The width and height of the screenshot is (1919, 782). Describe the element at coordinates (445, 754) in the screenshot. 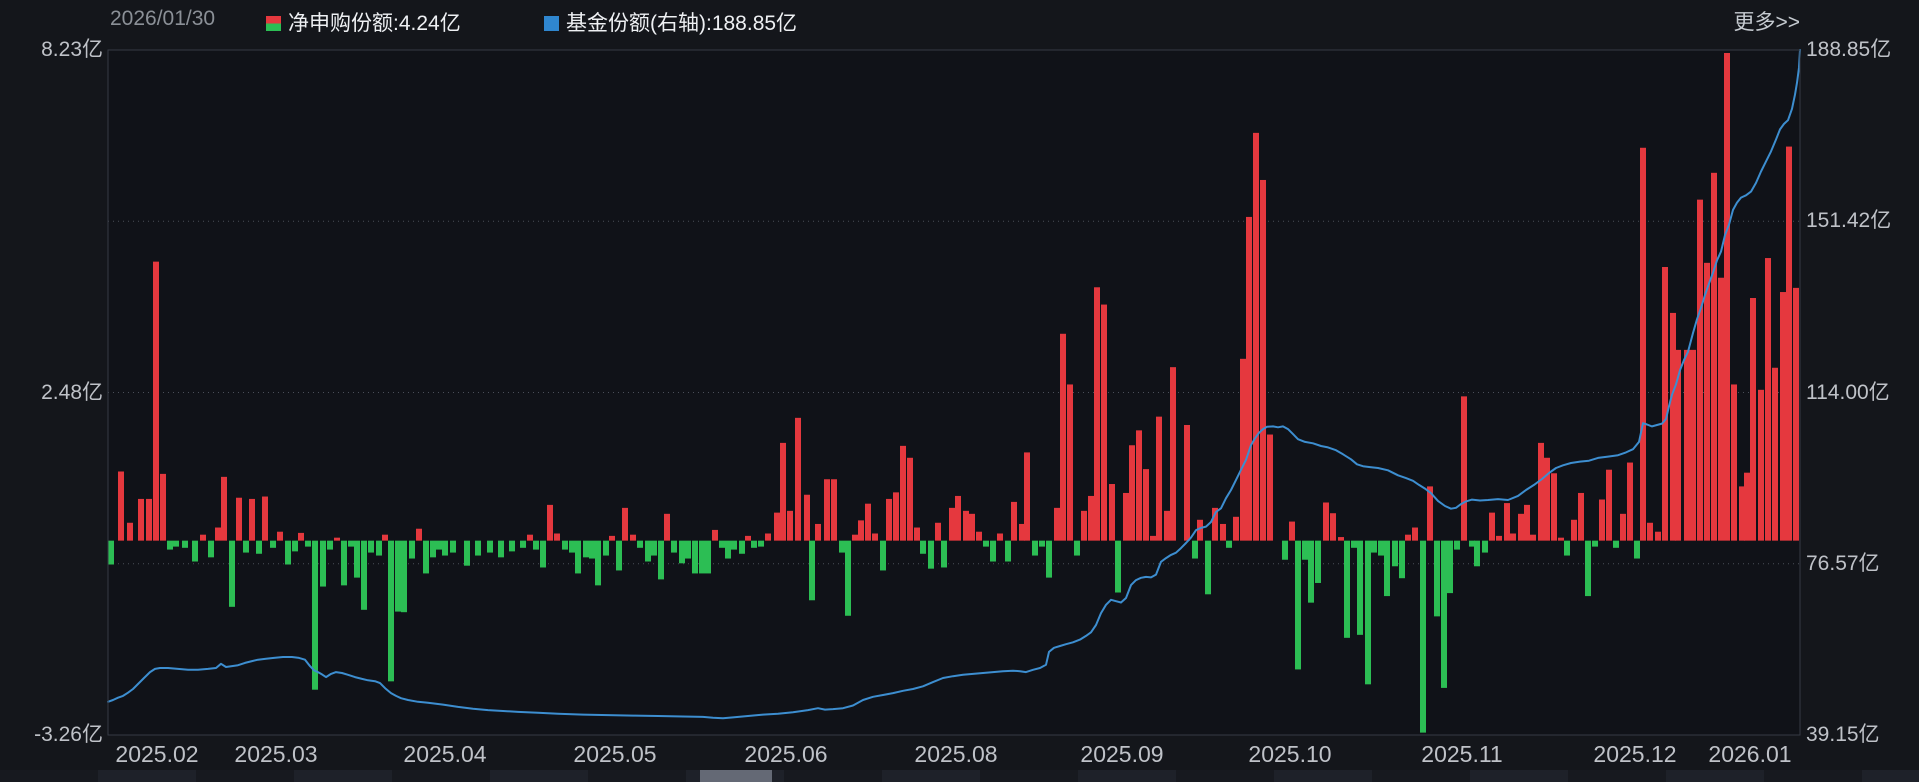

I see `x-axis-label: 2025.04` at that location.